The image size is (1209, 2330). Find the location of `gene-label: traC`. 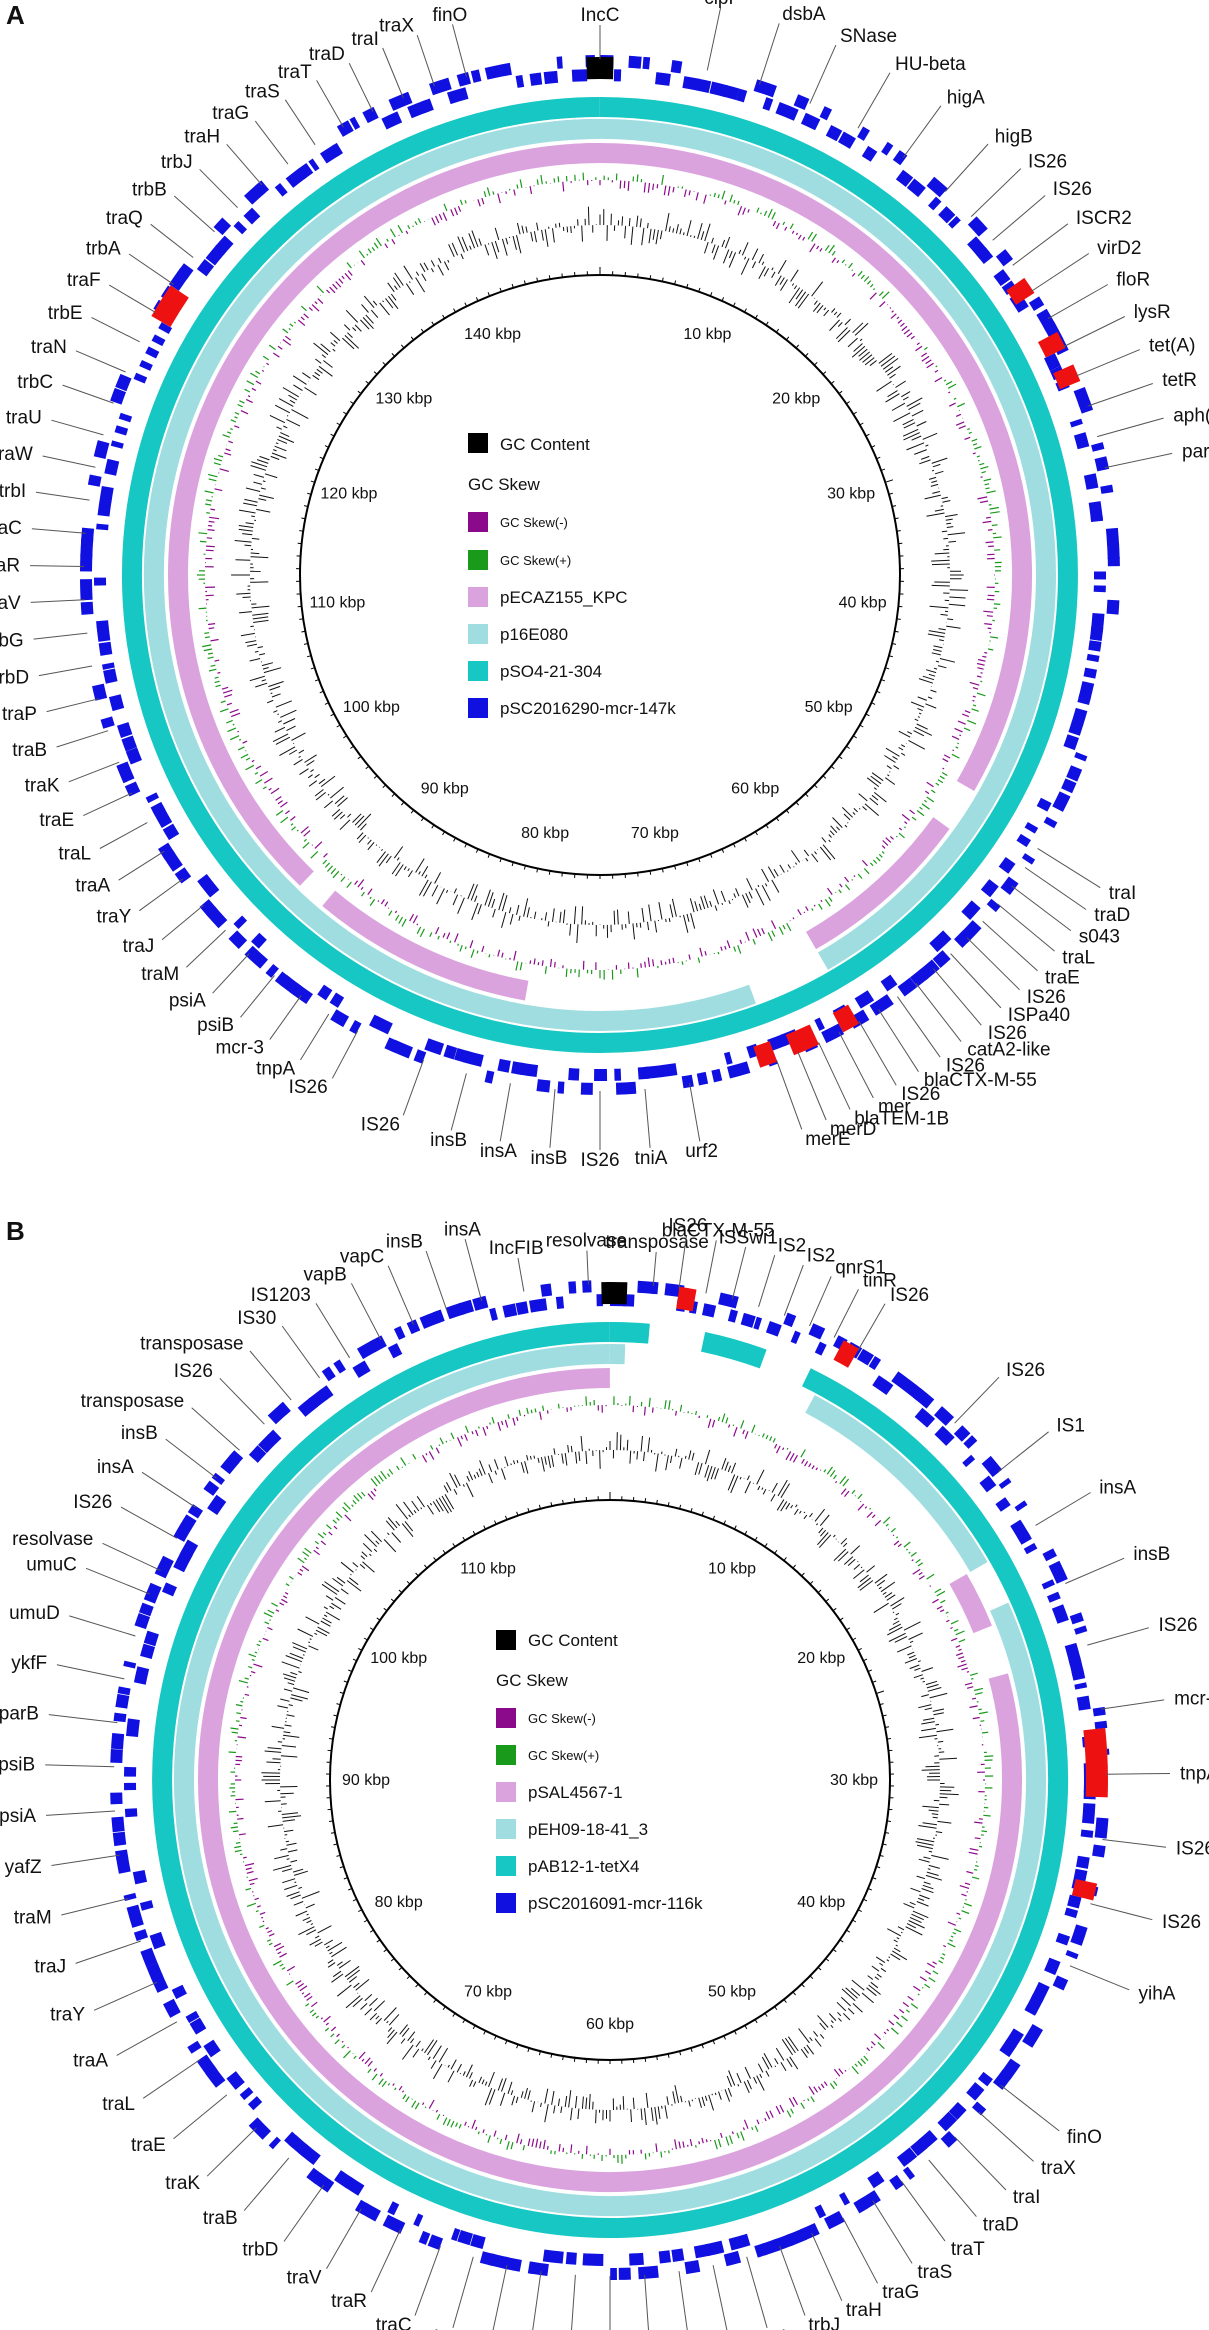

gene-label: traC is located at coordinates (394, 2322).